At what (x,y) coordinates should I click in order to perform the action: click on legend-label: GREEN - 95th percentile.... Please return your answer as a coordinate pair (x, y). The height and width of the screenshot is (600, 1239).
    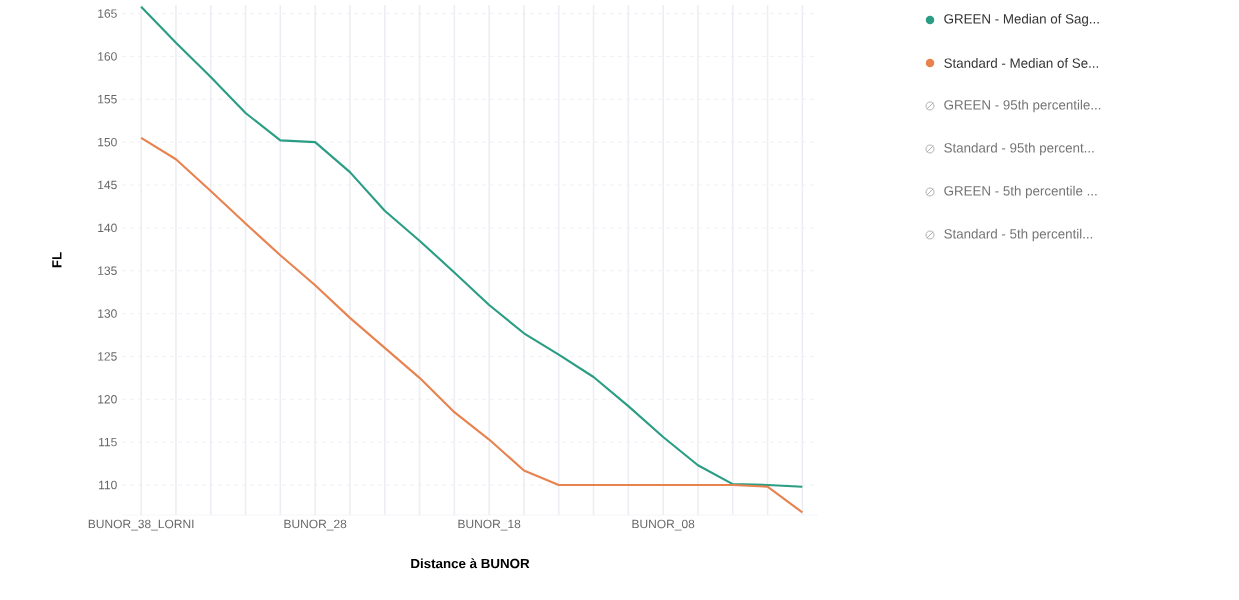
    Looking at the image, I should click on (1022, 106).